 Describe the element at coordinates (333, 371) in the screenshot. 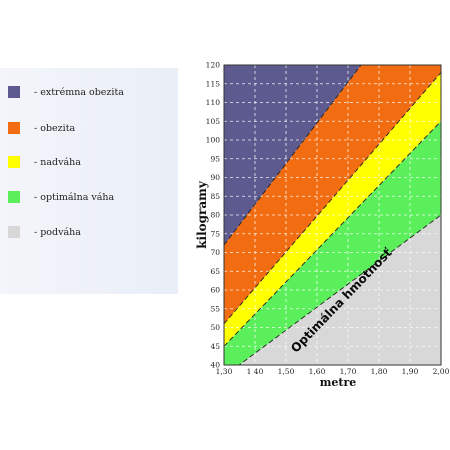

I see `x-tick-labels: 1,30 1 40 1,50 1,60 1,70 1,80 1,90 2,00` at that location.